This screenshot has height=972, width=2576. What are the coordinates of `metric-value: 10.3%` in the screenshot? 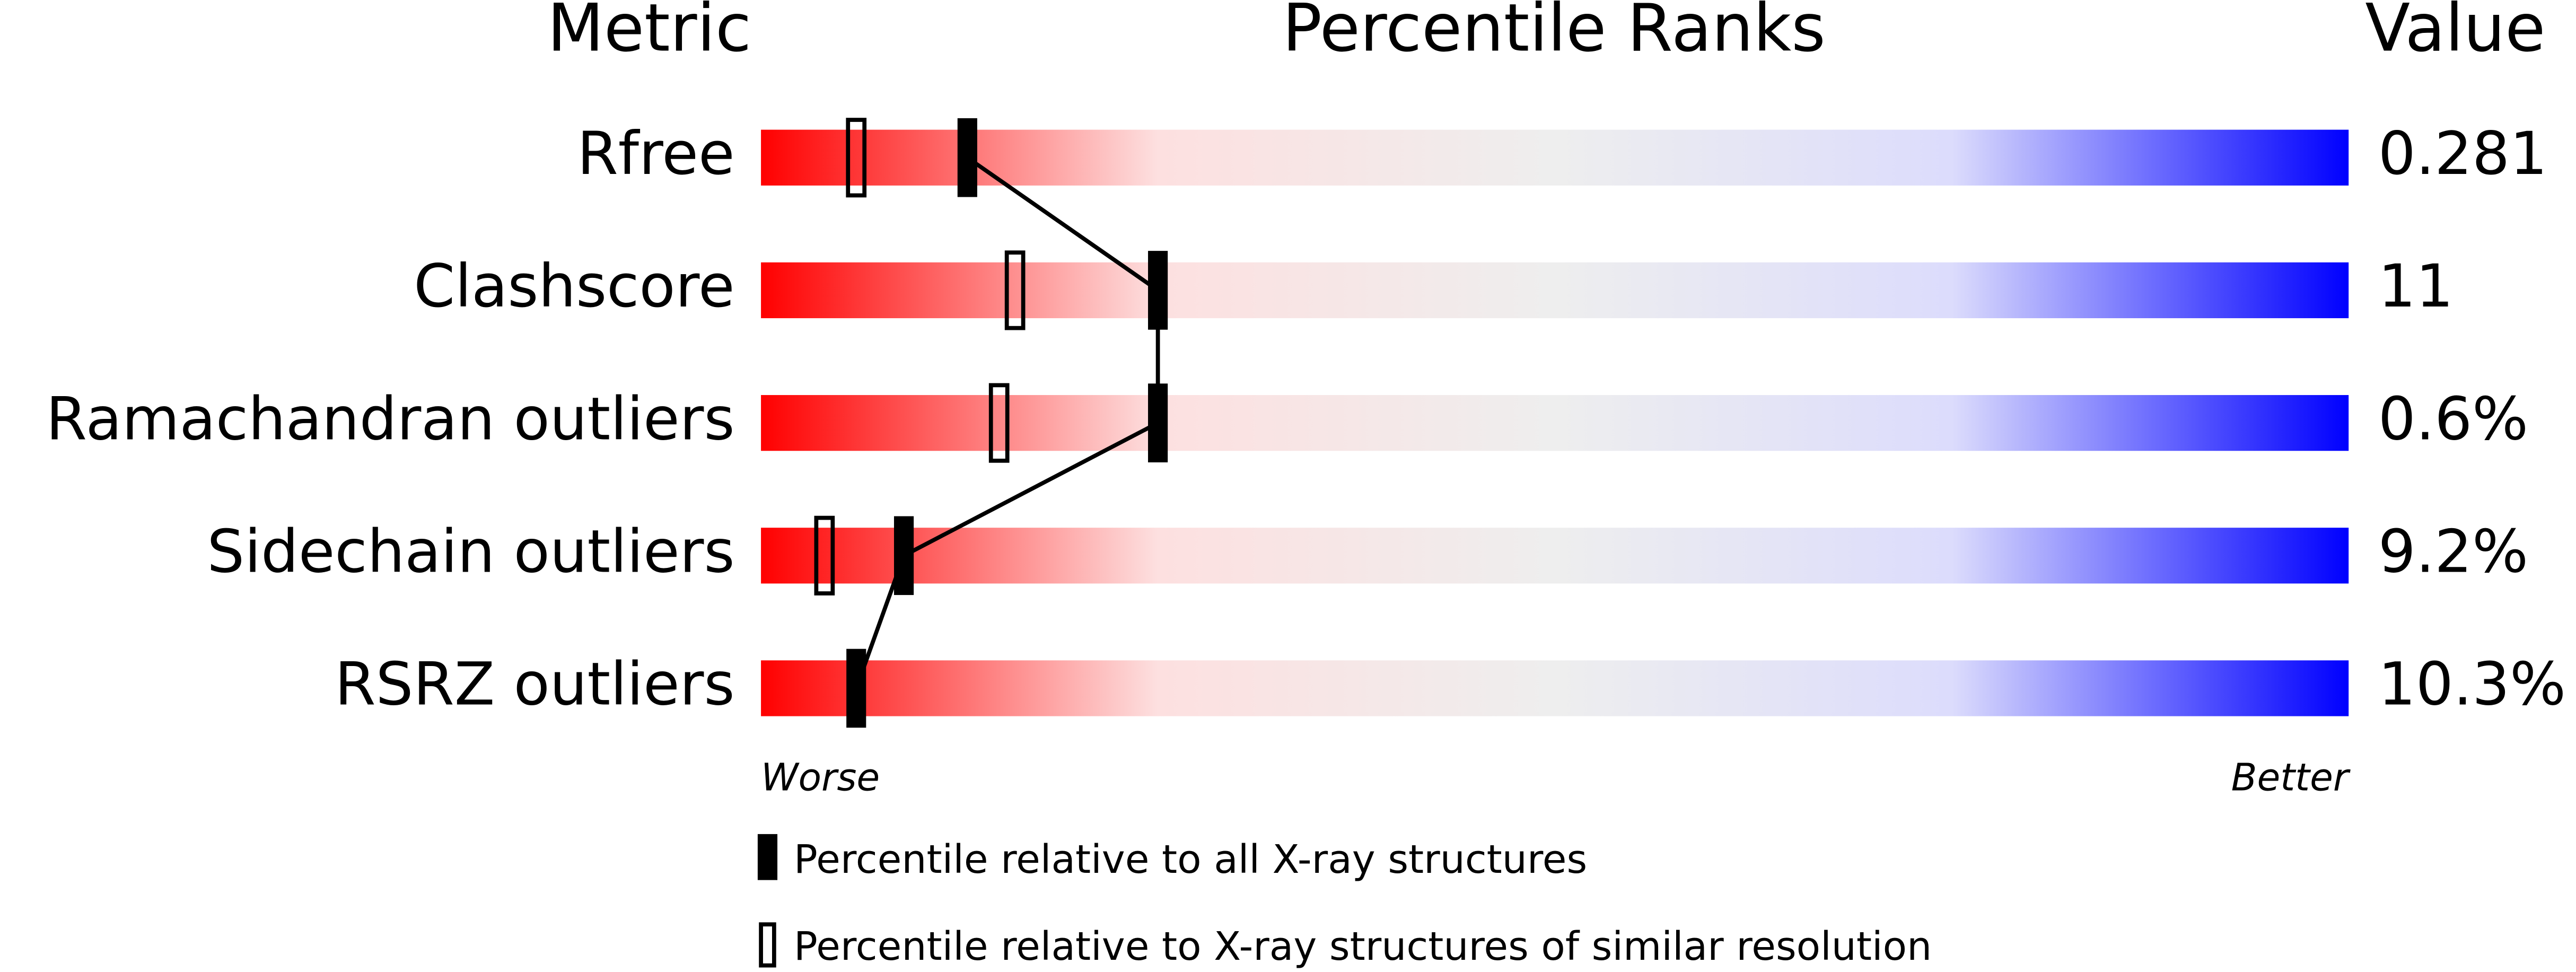 It's located at (2472, 685).